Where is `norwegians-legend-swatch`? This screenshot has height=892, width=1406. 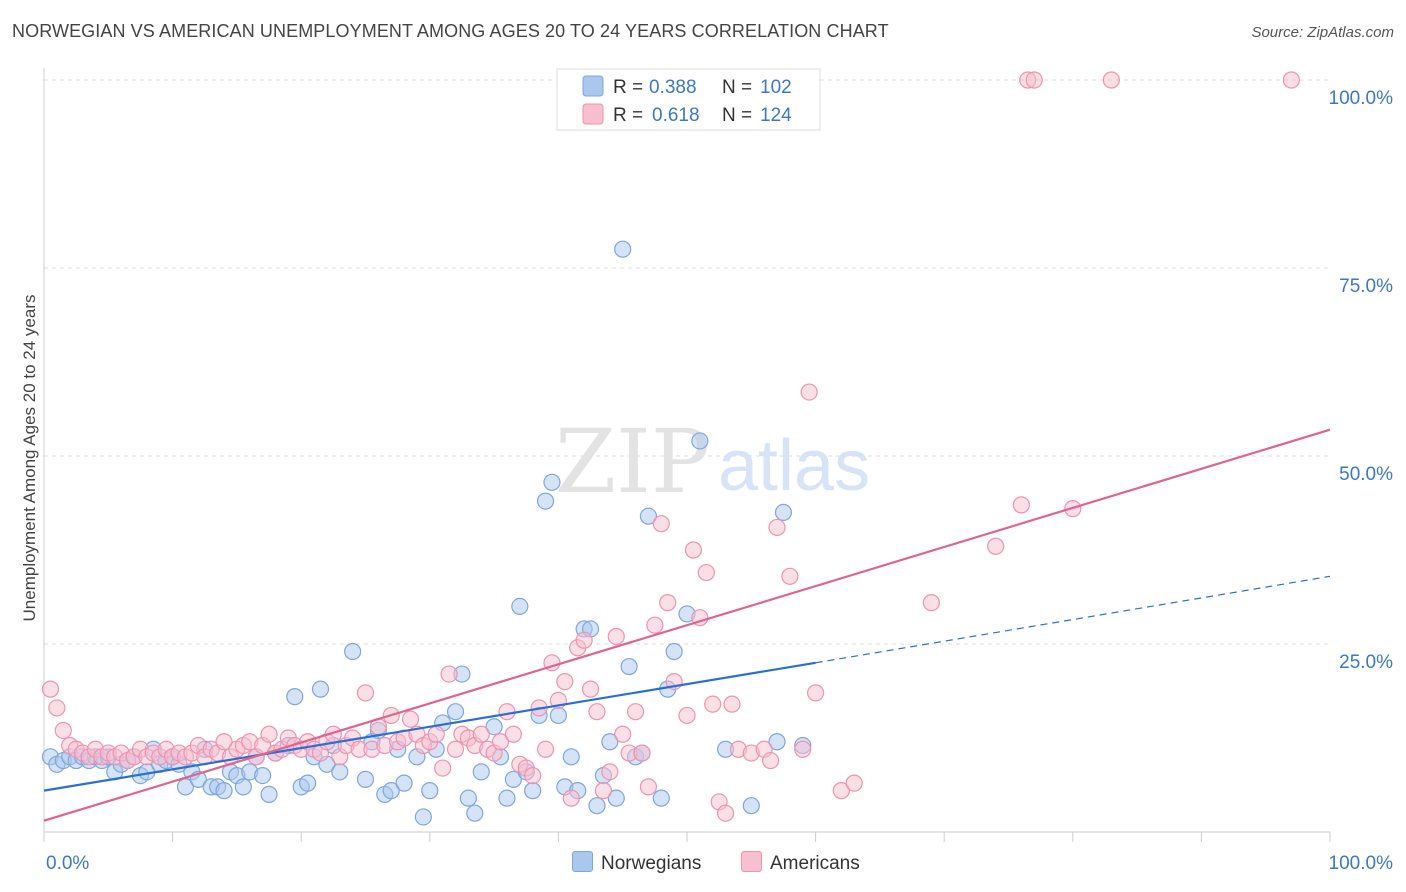
norwegians-legend-swatch is located at coordinates (582, 861).